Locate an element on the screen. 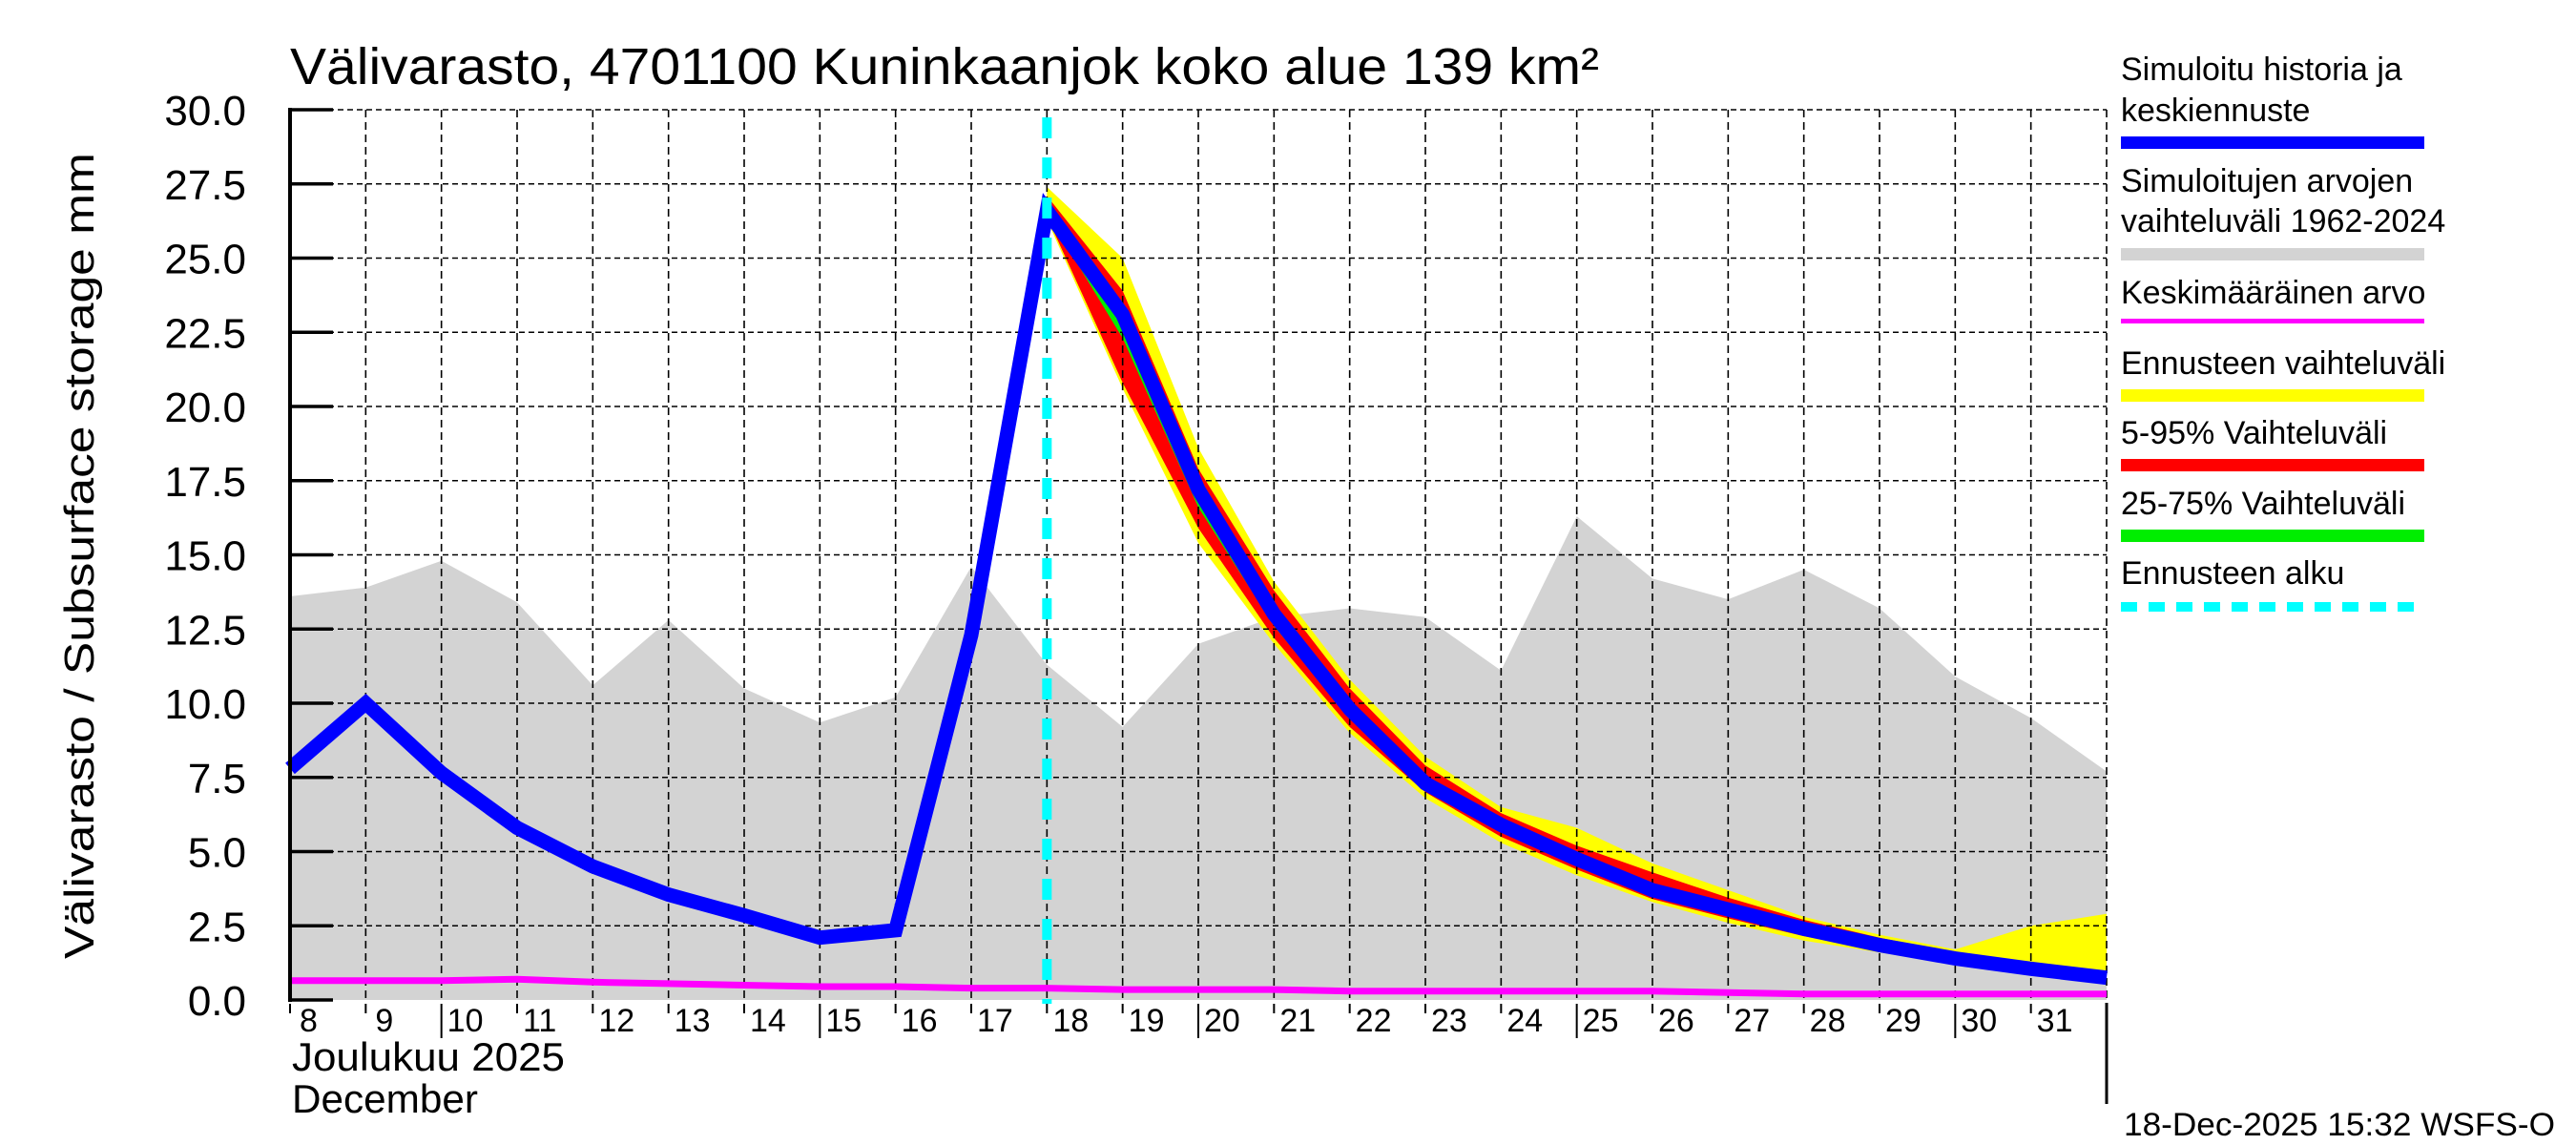  x-tick-label: 27 is located at coordinates (1752, 1021).